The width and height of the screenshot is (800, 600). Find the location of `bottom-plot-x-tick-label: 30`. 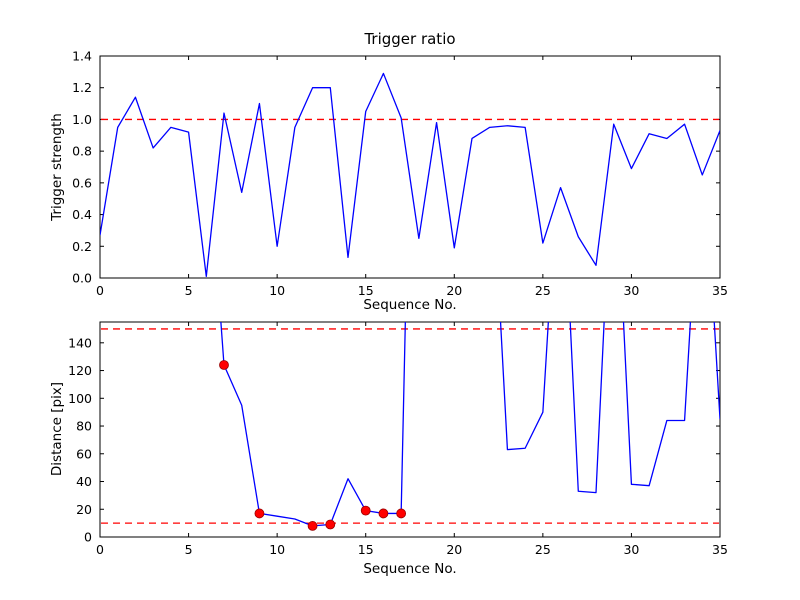

bottom-plot-x-tick-label: 30 is located at coordinates (631, 549).